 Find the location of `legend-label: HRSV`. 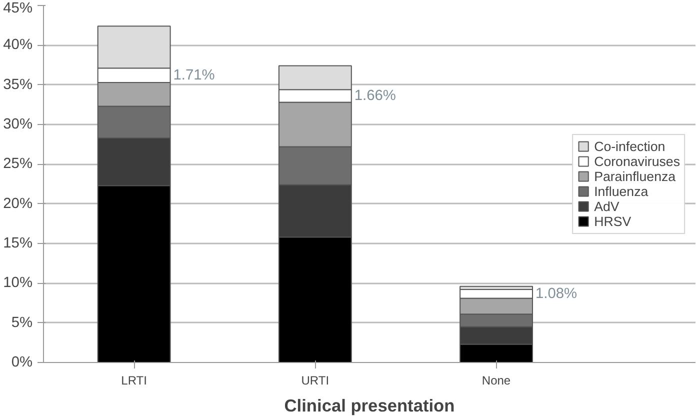

legend-label: HRSV is located at coordinates (613, 221).